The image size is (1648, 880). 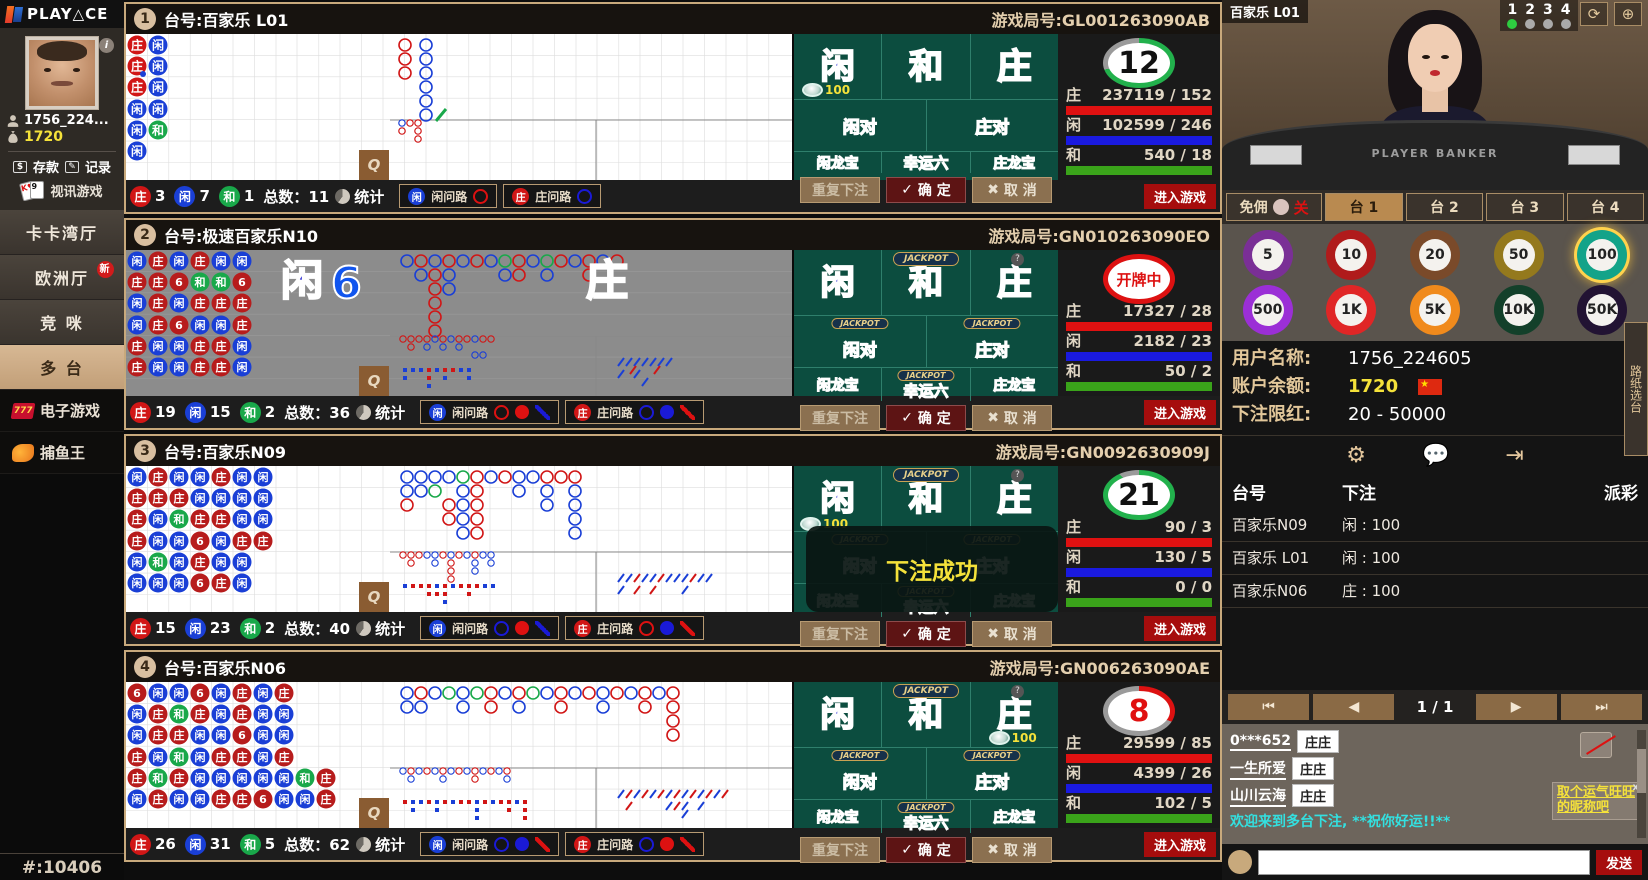 What do you see at coordinates (98, 168) in the screenshot?
I see `record-label: 记录` at bounding box center [98, 168].